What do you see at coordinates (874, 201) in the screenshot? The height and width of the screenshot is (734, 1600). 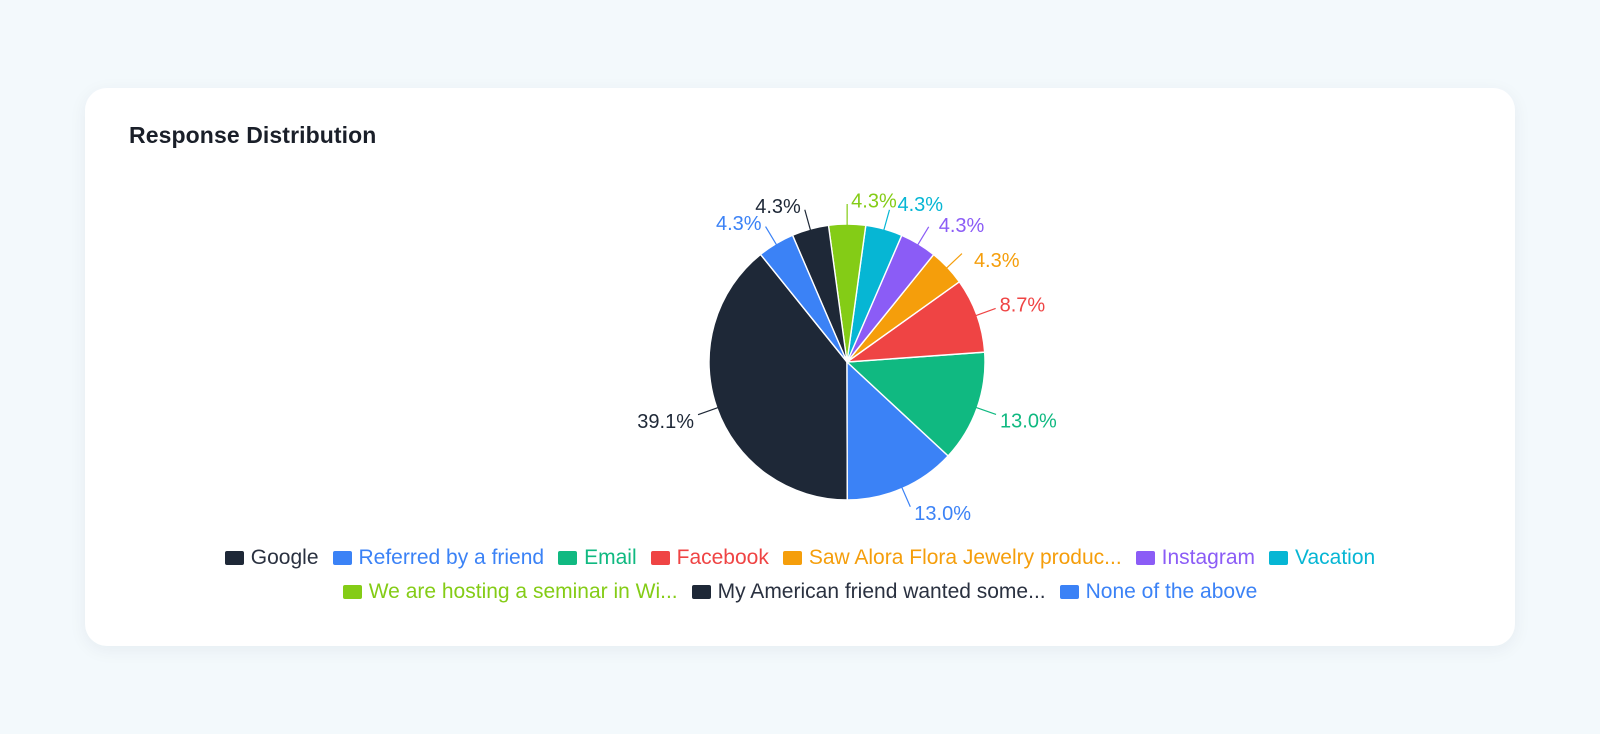 I see `data-label-we-are-hosting-a-seminar-in-wi: 4.3%` at bounding box center [874, 201].